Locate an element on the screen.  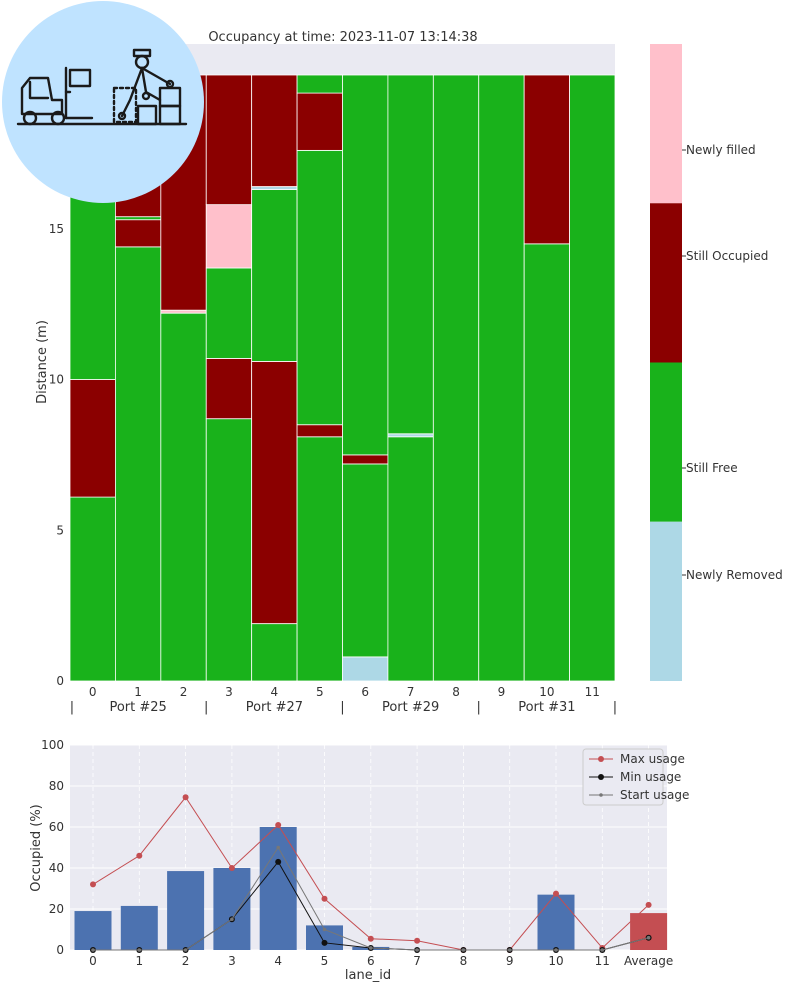
bottom-chart-bars is located at coordinates (371, 888).